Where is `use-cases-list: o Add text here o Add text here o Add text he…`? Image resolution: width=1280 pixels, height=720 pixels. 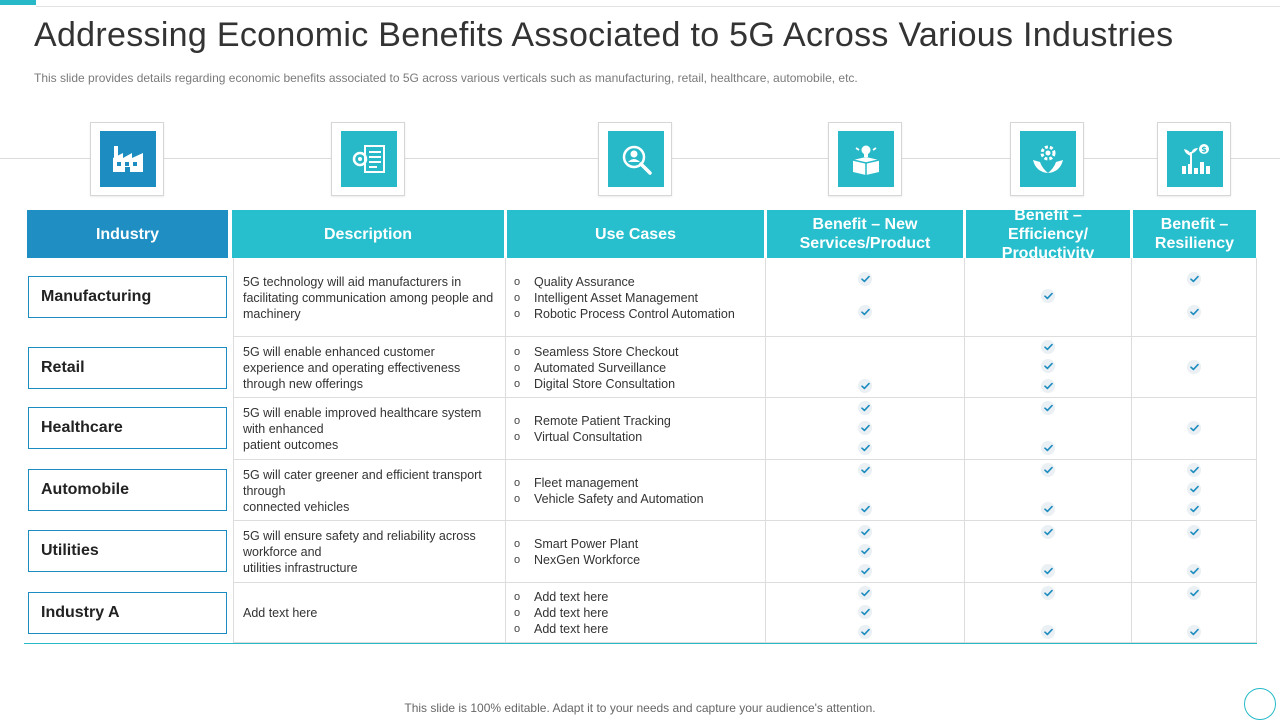 use-cases-list: o Add text here o Add text here o Add text he… is located at coordinates (639, 613).